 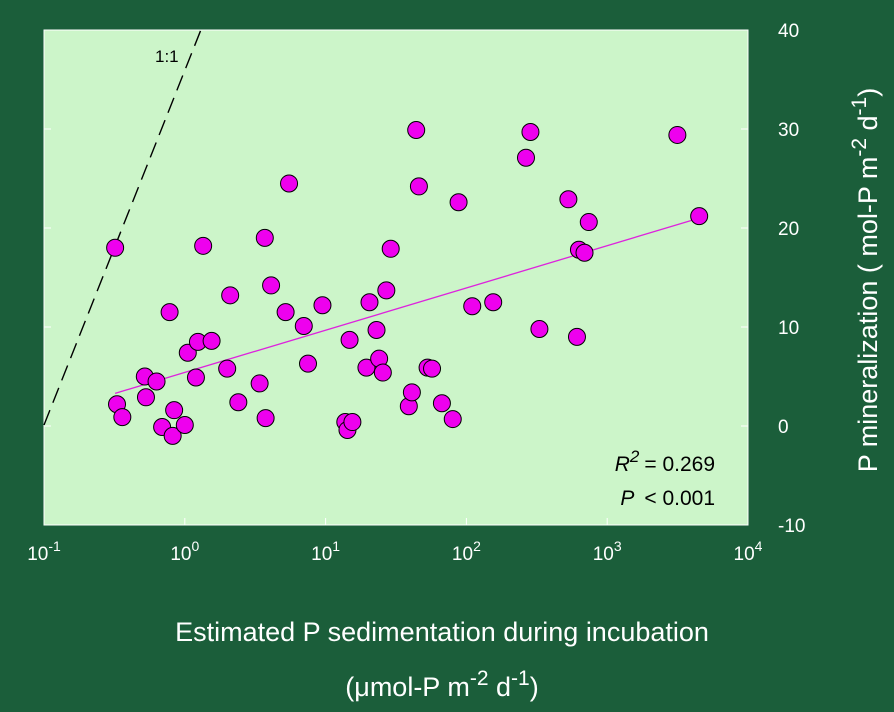 I want to click on y-tick-label: 10, so click(x=788, y=328).